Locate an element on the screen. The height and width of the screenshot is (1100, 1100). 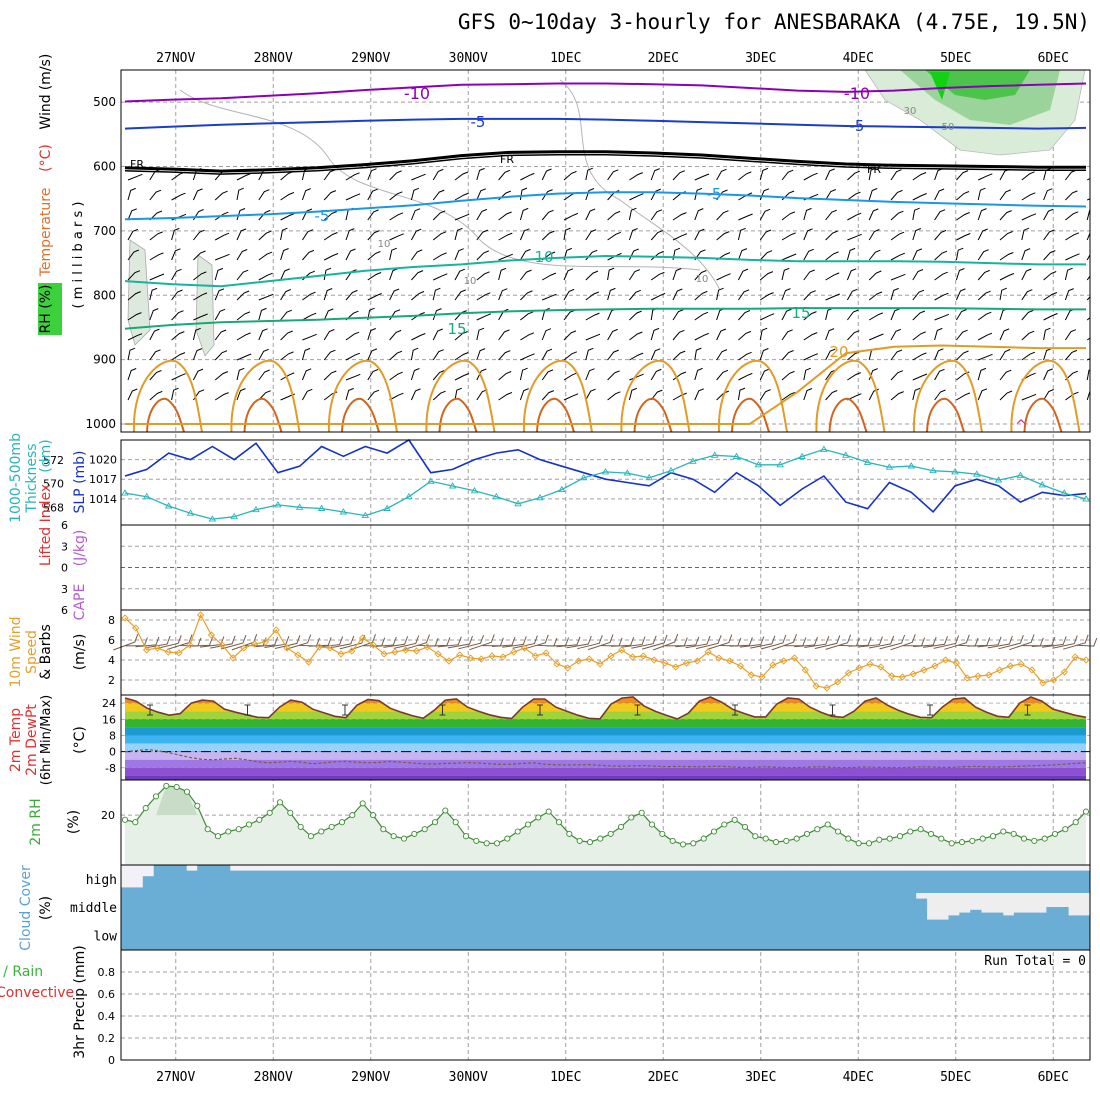
panel-frame-wind is located at coordinates (605, 652).